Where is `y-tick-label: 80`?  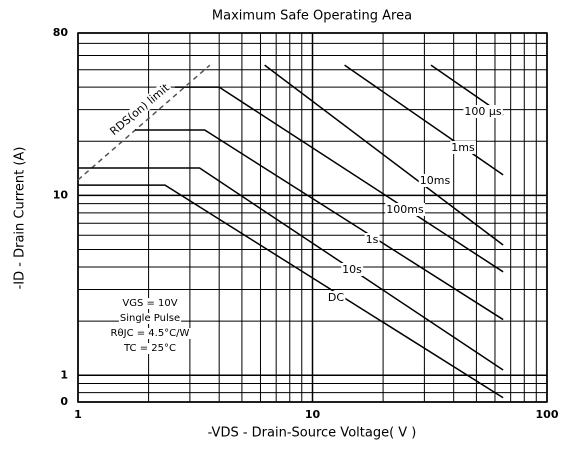
y-tick-label: 80 is located at coordinates (61, 32).